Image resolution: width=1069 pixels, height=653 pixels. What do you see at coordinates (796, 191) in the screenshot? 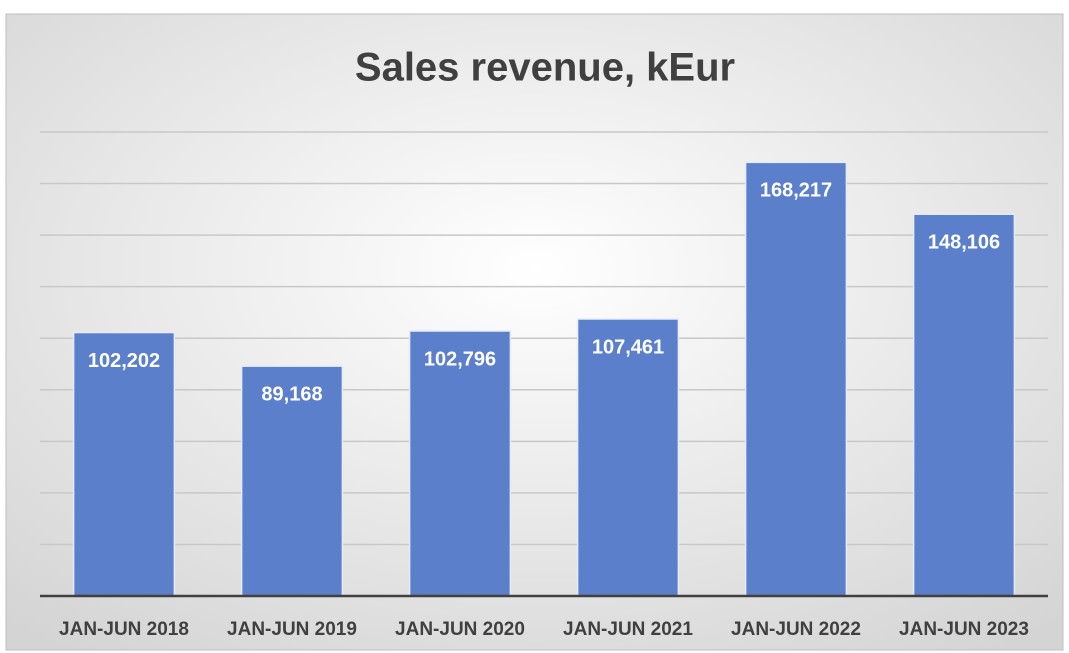
I see `data-label: 168,217` at bounding box center [796, 191].